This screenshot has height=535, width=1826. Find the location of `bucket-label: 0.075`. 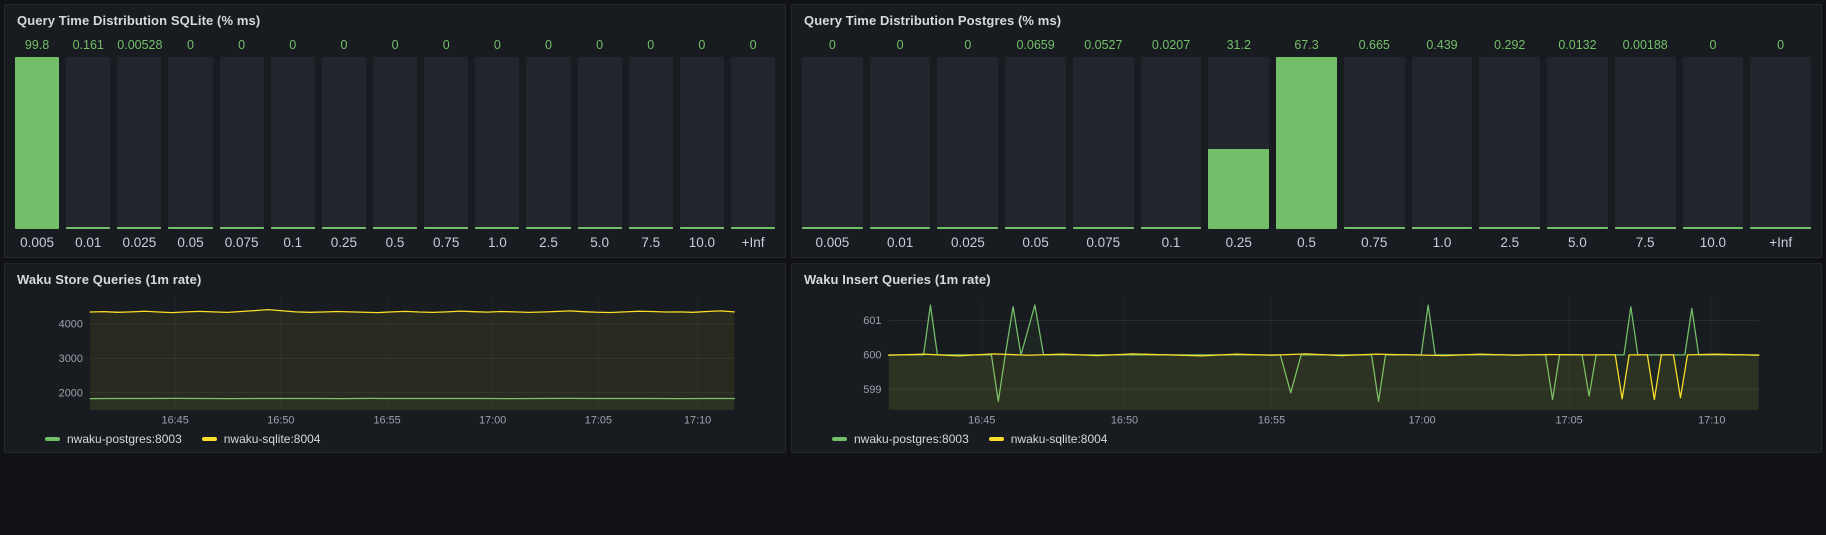

bucket-label: 0.075 is located at coordinates (241, 242).